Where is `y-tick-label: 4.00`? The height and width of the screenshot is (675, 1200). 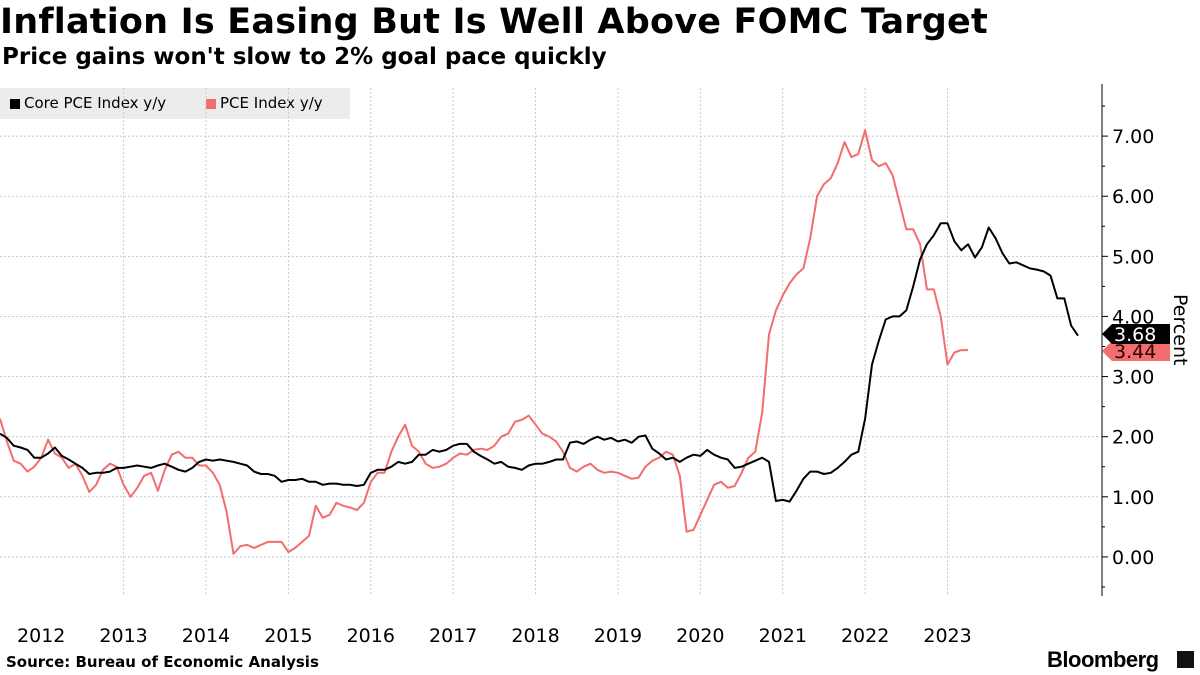
y-tick-label: 4.00 is located at coordinates (1133, 317).